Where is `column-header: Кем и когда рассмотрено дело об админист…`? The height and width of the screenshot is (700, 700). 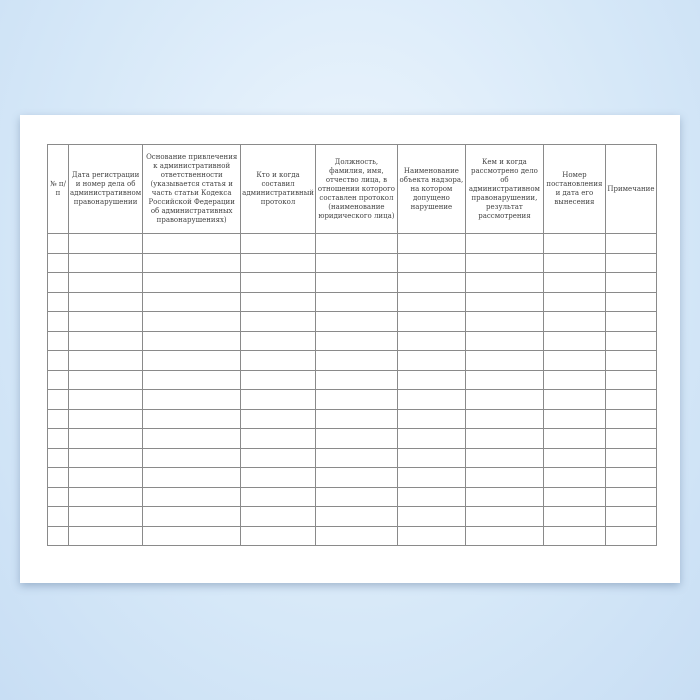
column-header: Кем и когда рассмотрено дело об админист… is located at coordinates (504, 189).